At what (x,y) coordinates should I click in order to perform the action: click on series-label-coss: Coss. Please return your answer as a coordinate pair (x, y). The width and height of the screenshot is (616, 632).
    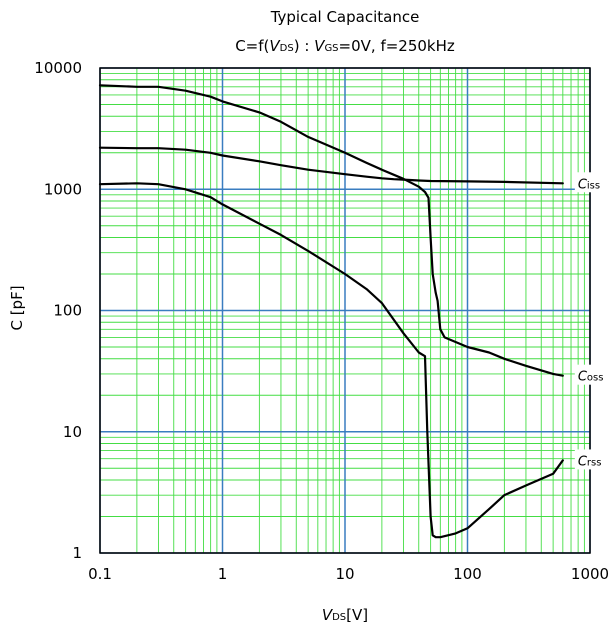
    Looking at the image, I should click on (591, 377).